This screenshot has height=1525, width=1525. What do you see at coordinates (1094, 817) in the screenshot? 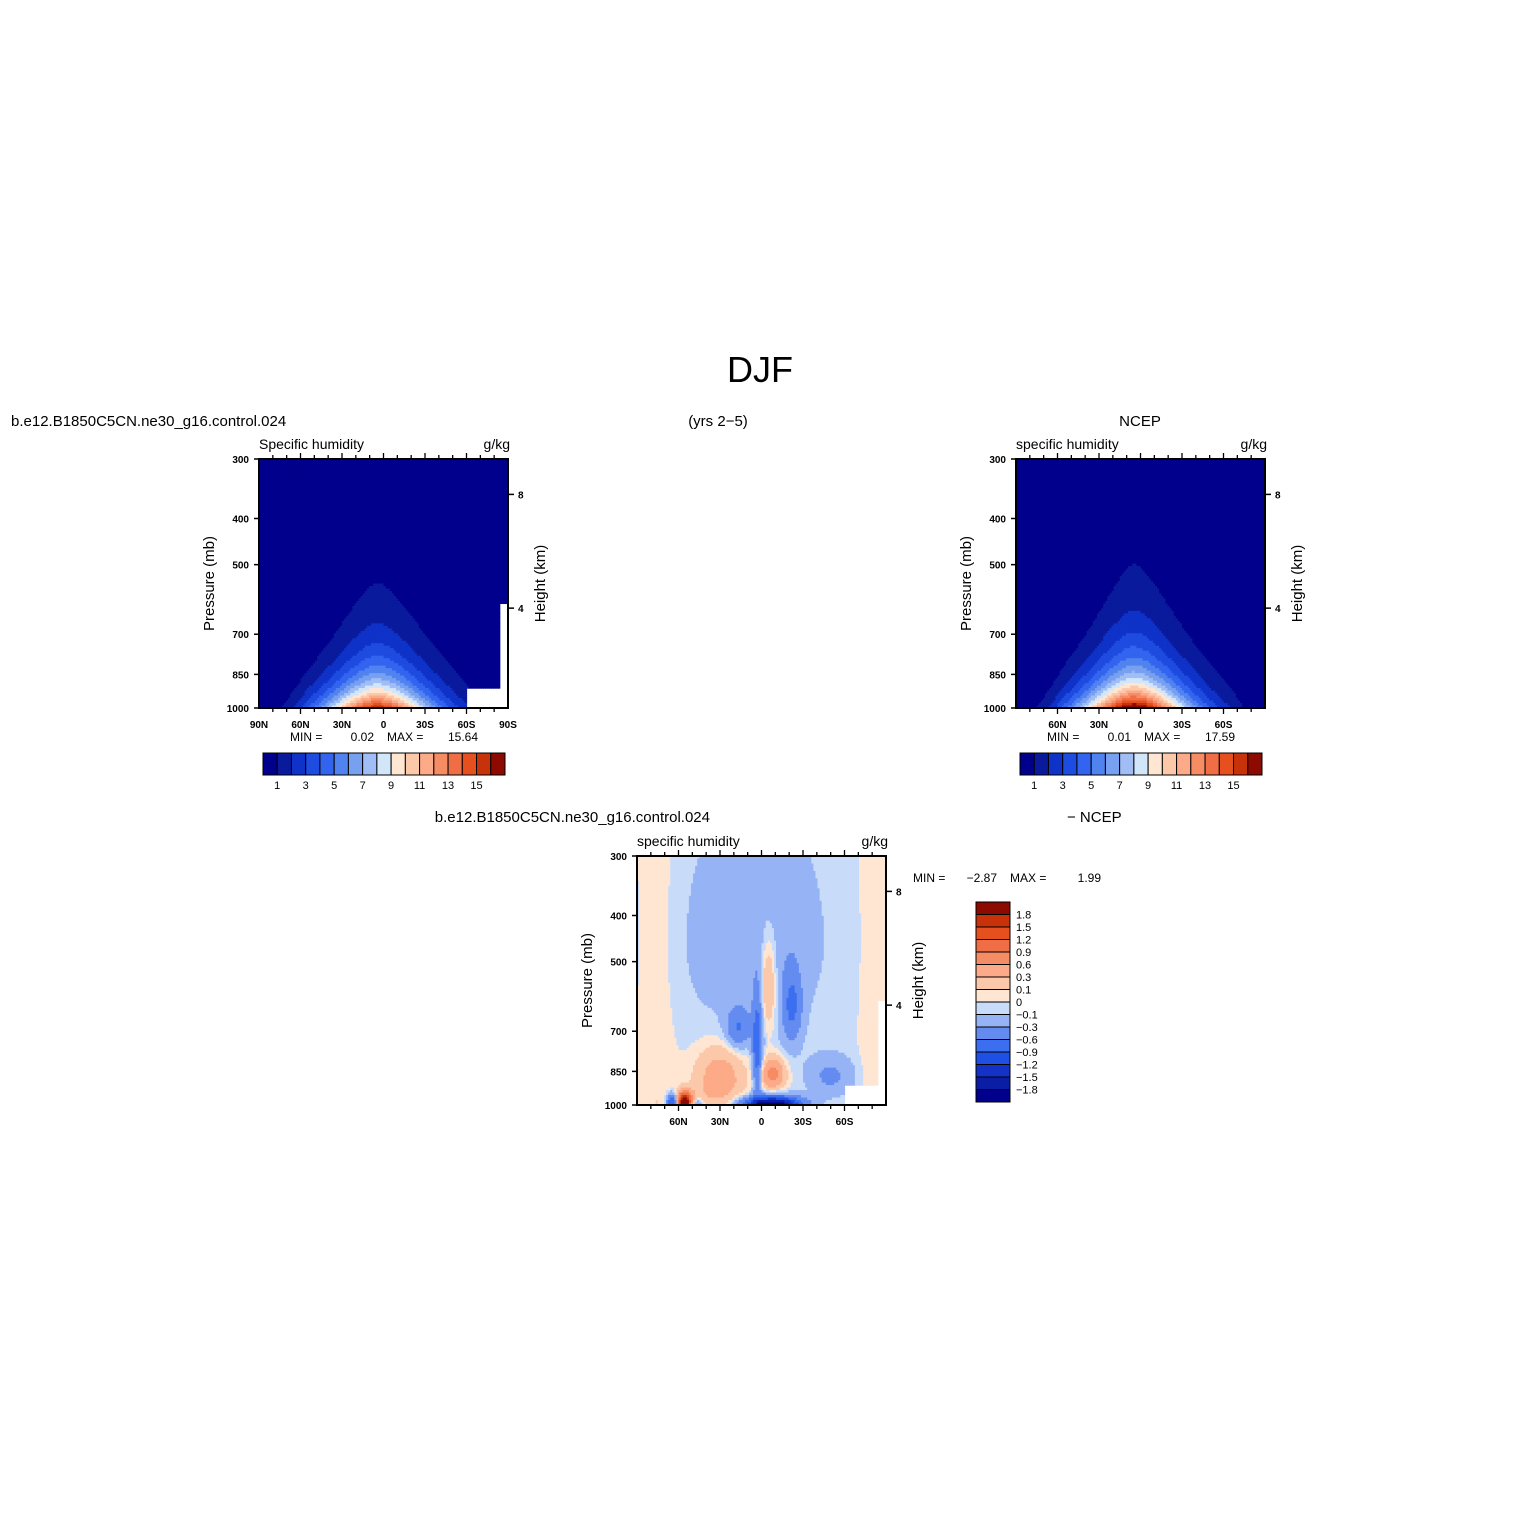
I see `diff-right-title: − NCEP` at bounding box center [1094, 817].